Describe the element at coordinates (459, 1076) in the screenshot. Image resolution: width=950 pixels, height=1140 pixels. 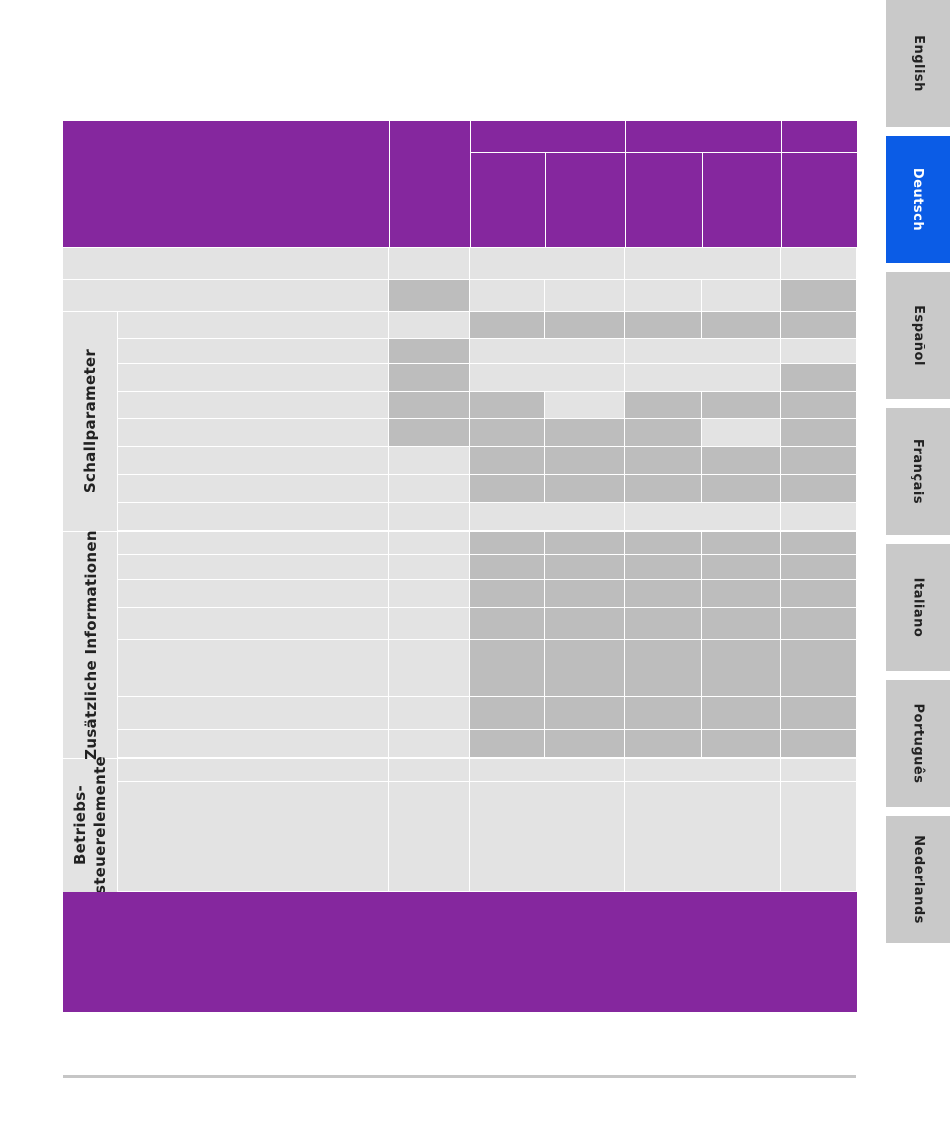
I see `footer-rule` at that location.